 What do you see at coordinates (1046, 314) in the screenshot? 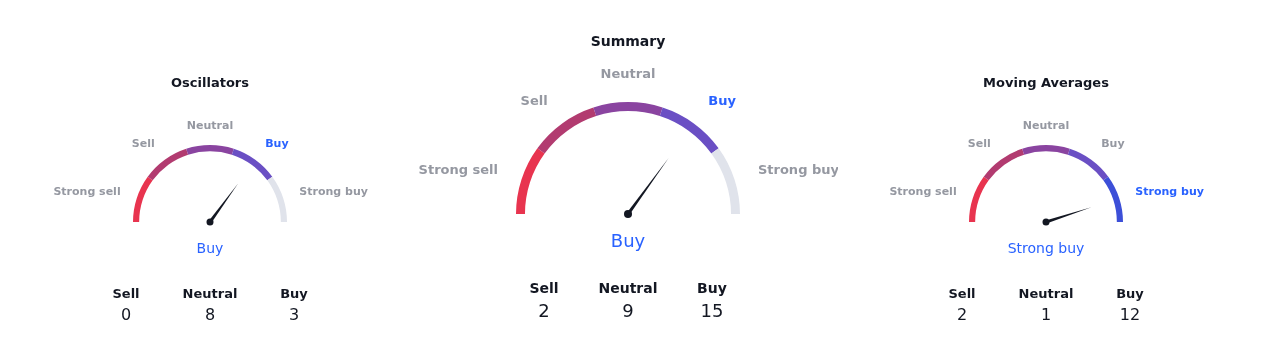
I see `text: 1` at bounding box center [1046, 314].